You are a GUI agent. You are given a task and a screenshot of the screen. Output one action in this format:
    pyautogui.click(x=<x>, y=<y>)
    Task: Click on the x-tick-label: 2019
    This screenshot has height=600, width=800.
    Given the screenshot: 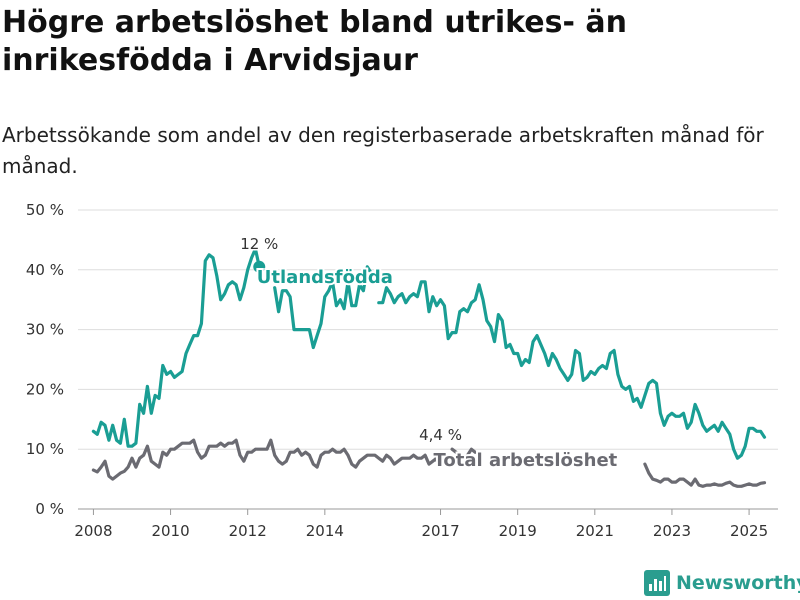 What is the action you would take?
    pyautogui.click(x=518, y=531)
    